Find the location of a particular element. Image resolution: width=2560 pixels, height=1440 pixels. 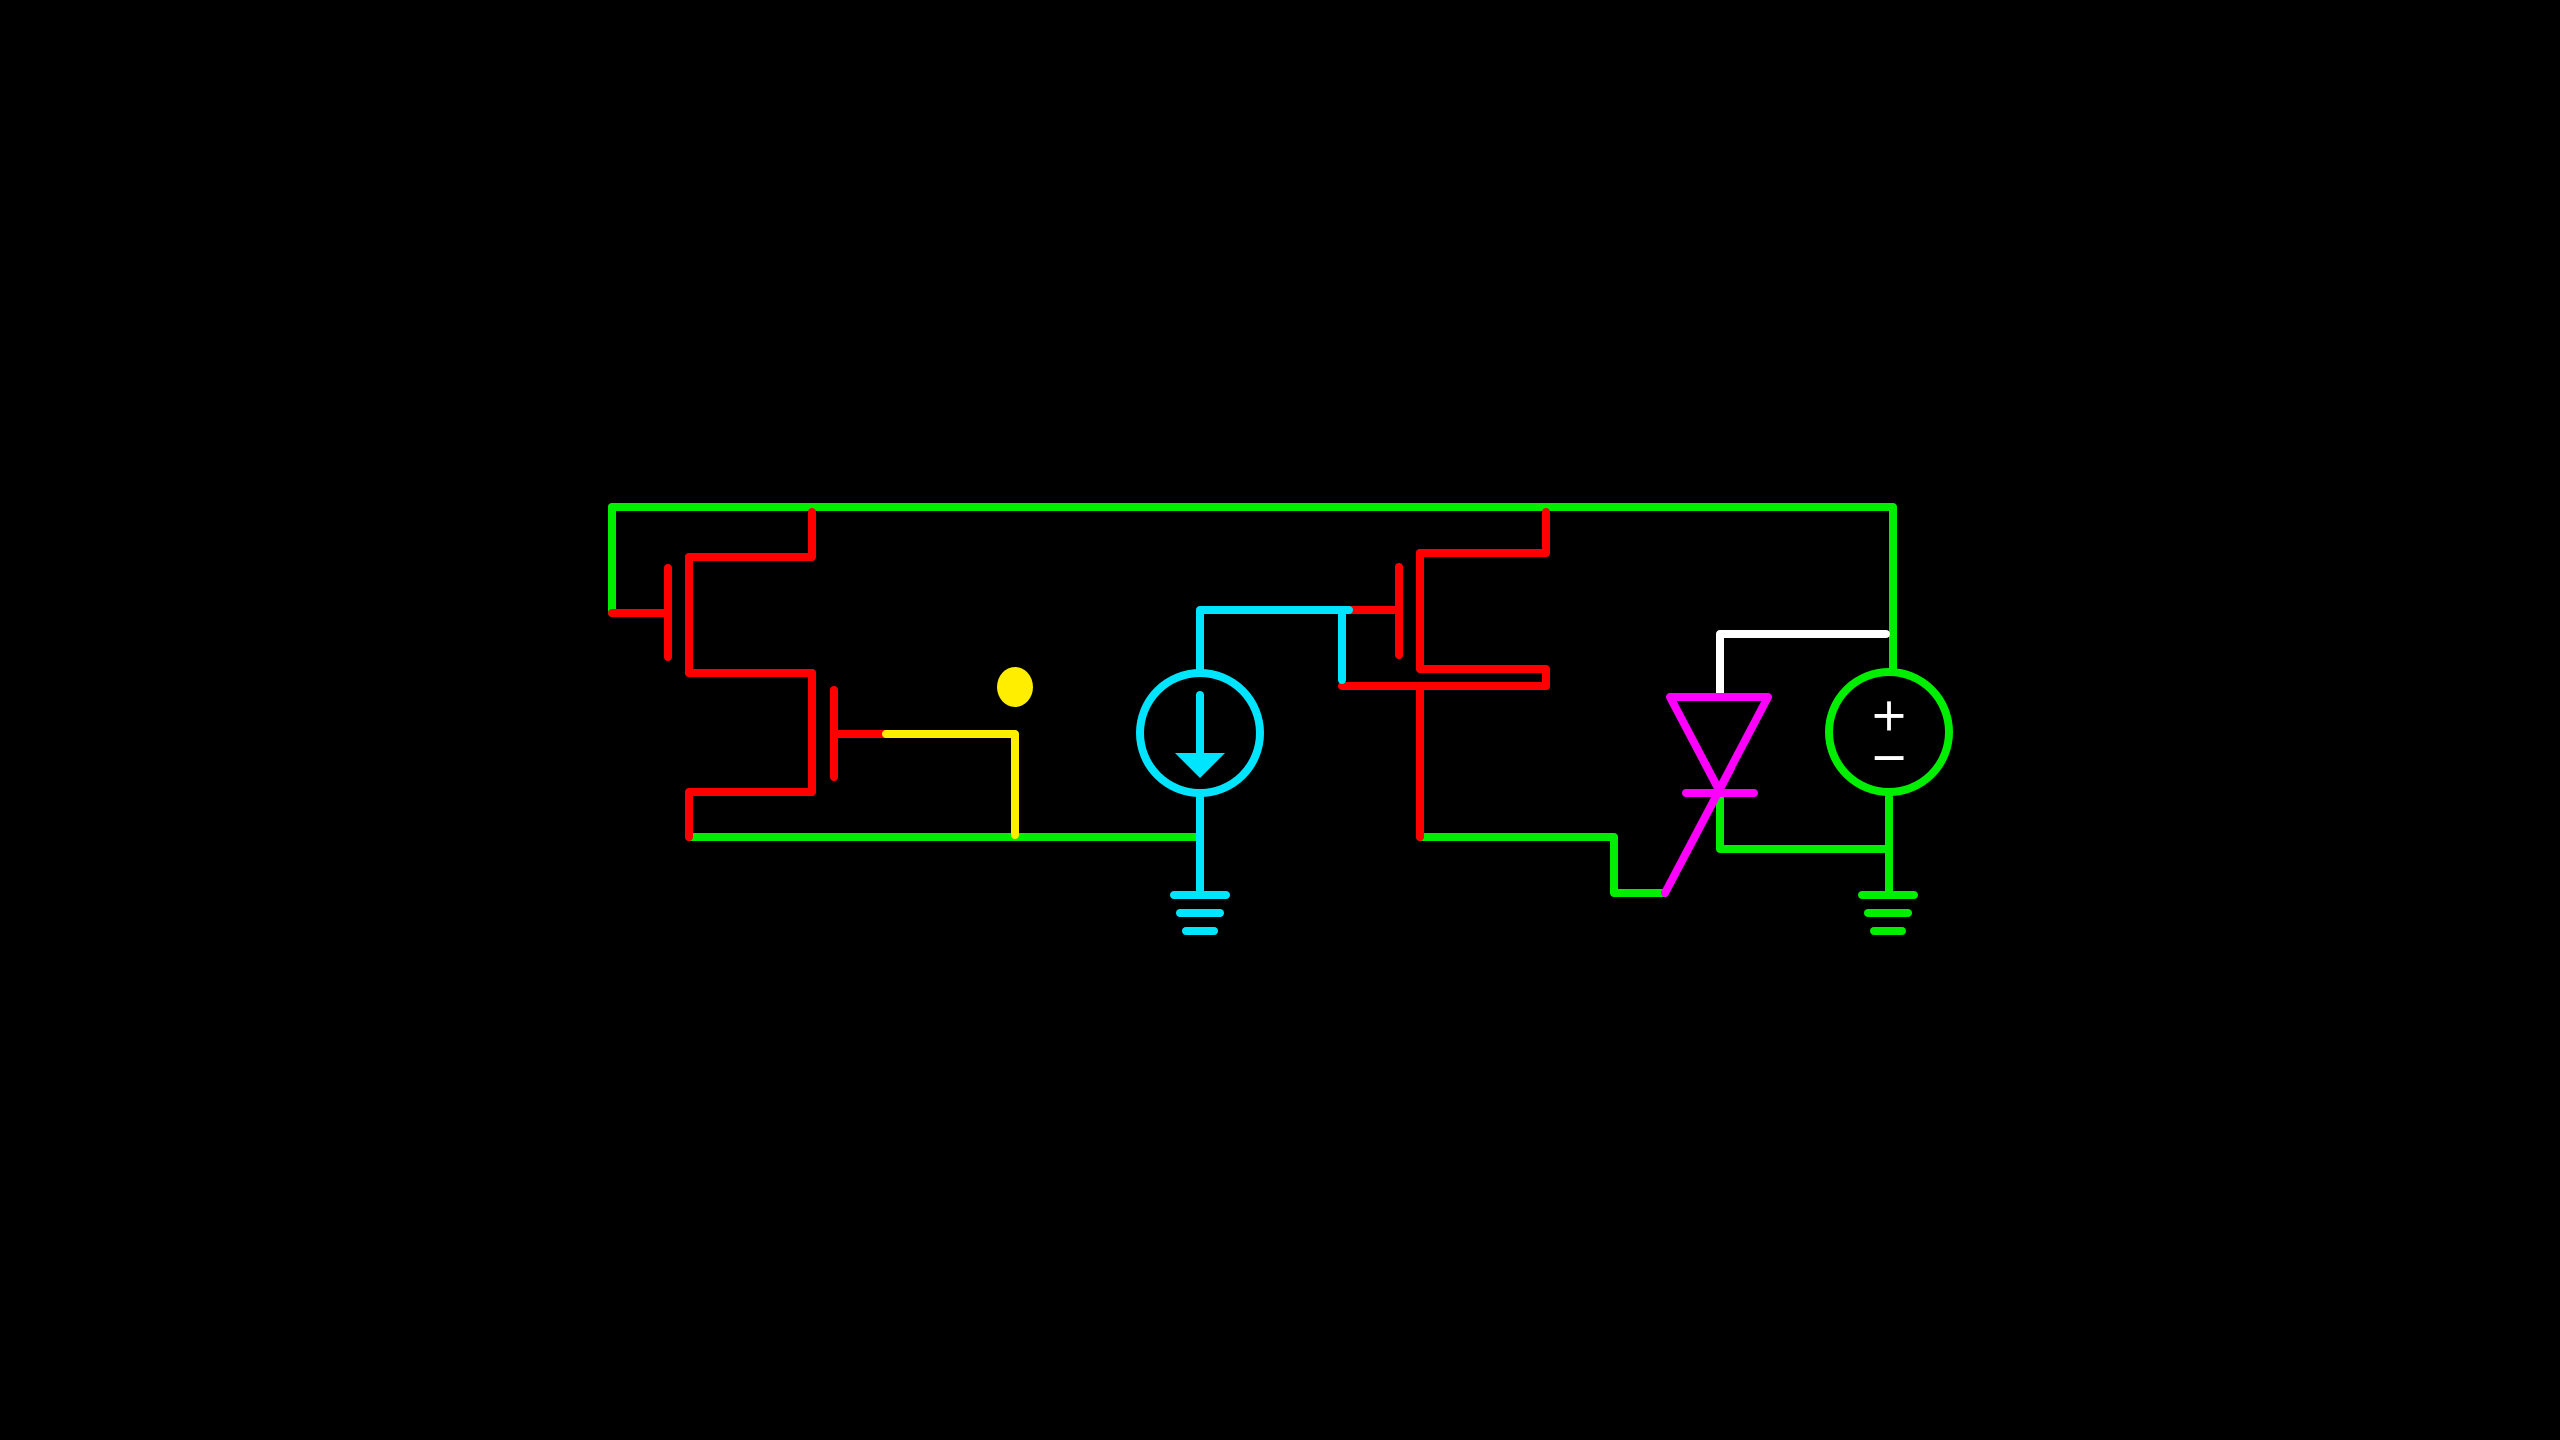

gate-net is located at coordinates (950, 784).